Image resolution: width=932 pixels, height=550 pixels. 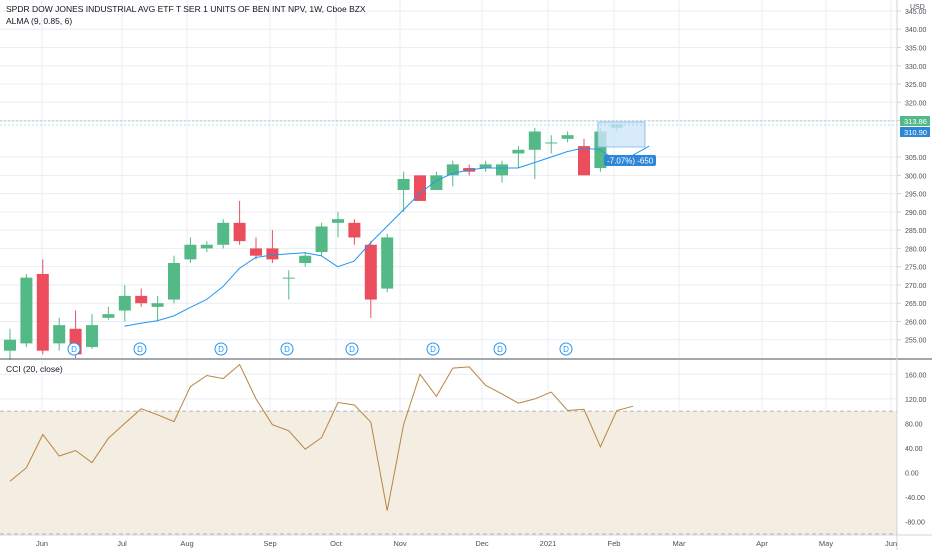 I want to click on price-tick-label: 305.00, so click(x=916, y=158).